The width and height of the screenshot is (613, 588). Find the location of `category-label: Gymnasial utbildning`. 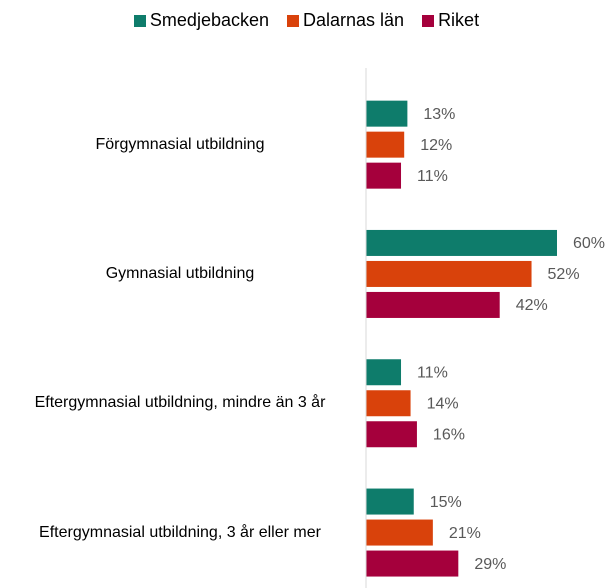

category-label: Gymnasial utbildning is located at coordinates (180, 273).